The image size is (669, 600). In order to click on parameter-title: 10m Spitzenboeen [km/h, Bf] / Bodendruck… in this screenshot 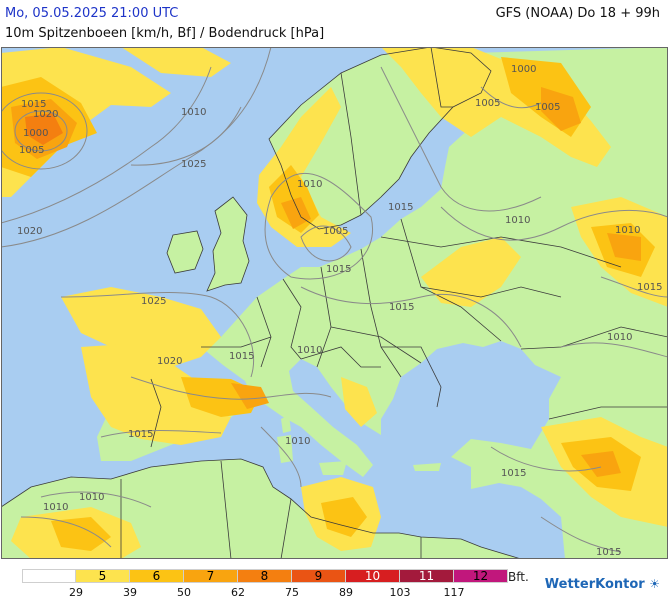, I will do `click(165, 33)`.